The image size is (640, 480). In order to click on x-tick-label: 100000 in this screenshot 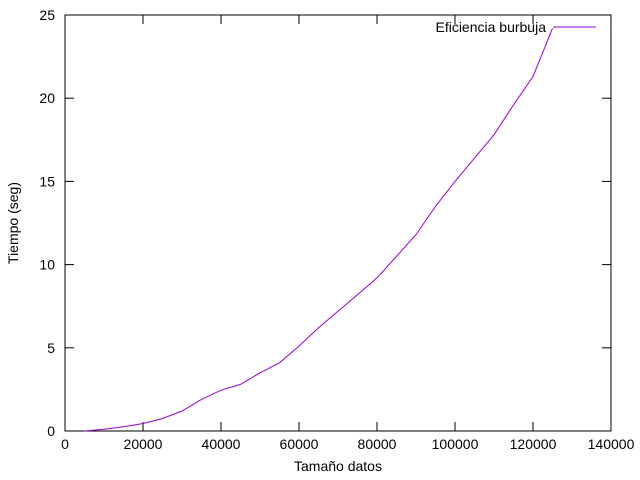, I will do `click(455, 444)`.